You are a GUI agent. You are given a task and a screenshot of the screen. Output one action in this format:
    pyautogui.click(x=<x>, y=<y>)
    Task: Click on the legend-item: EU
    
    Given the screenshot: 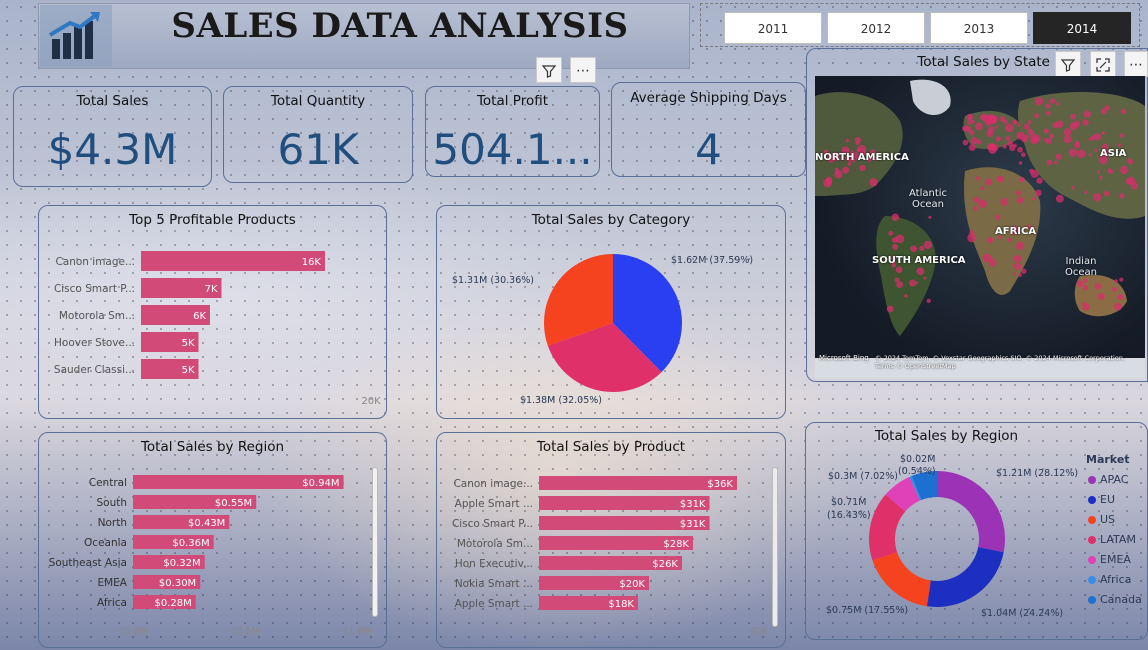 What is the action you would take?
    pyautogui.click(x=1101, y=499)
    